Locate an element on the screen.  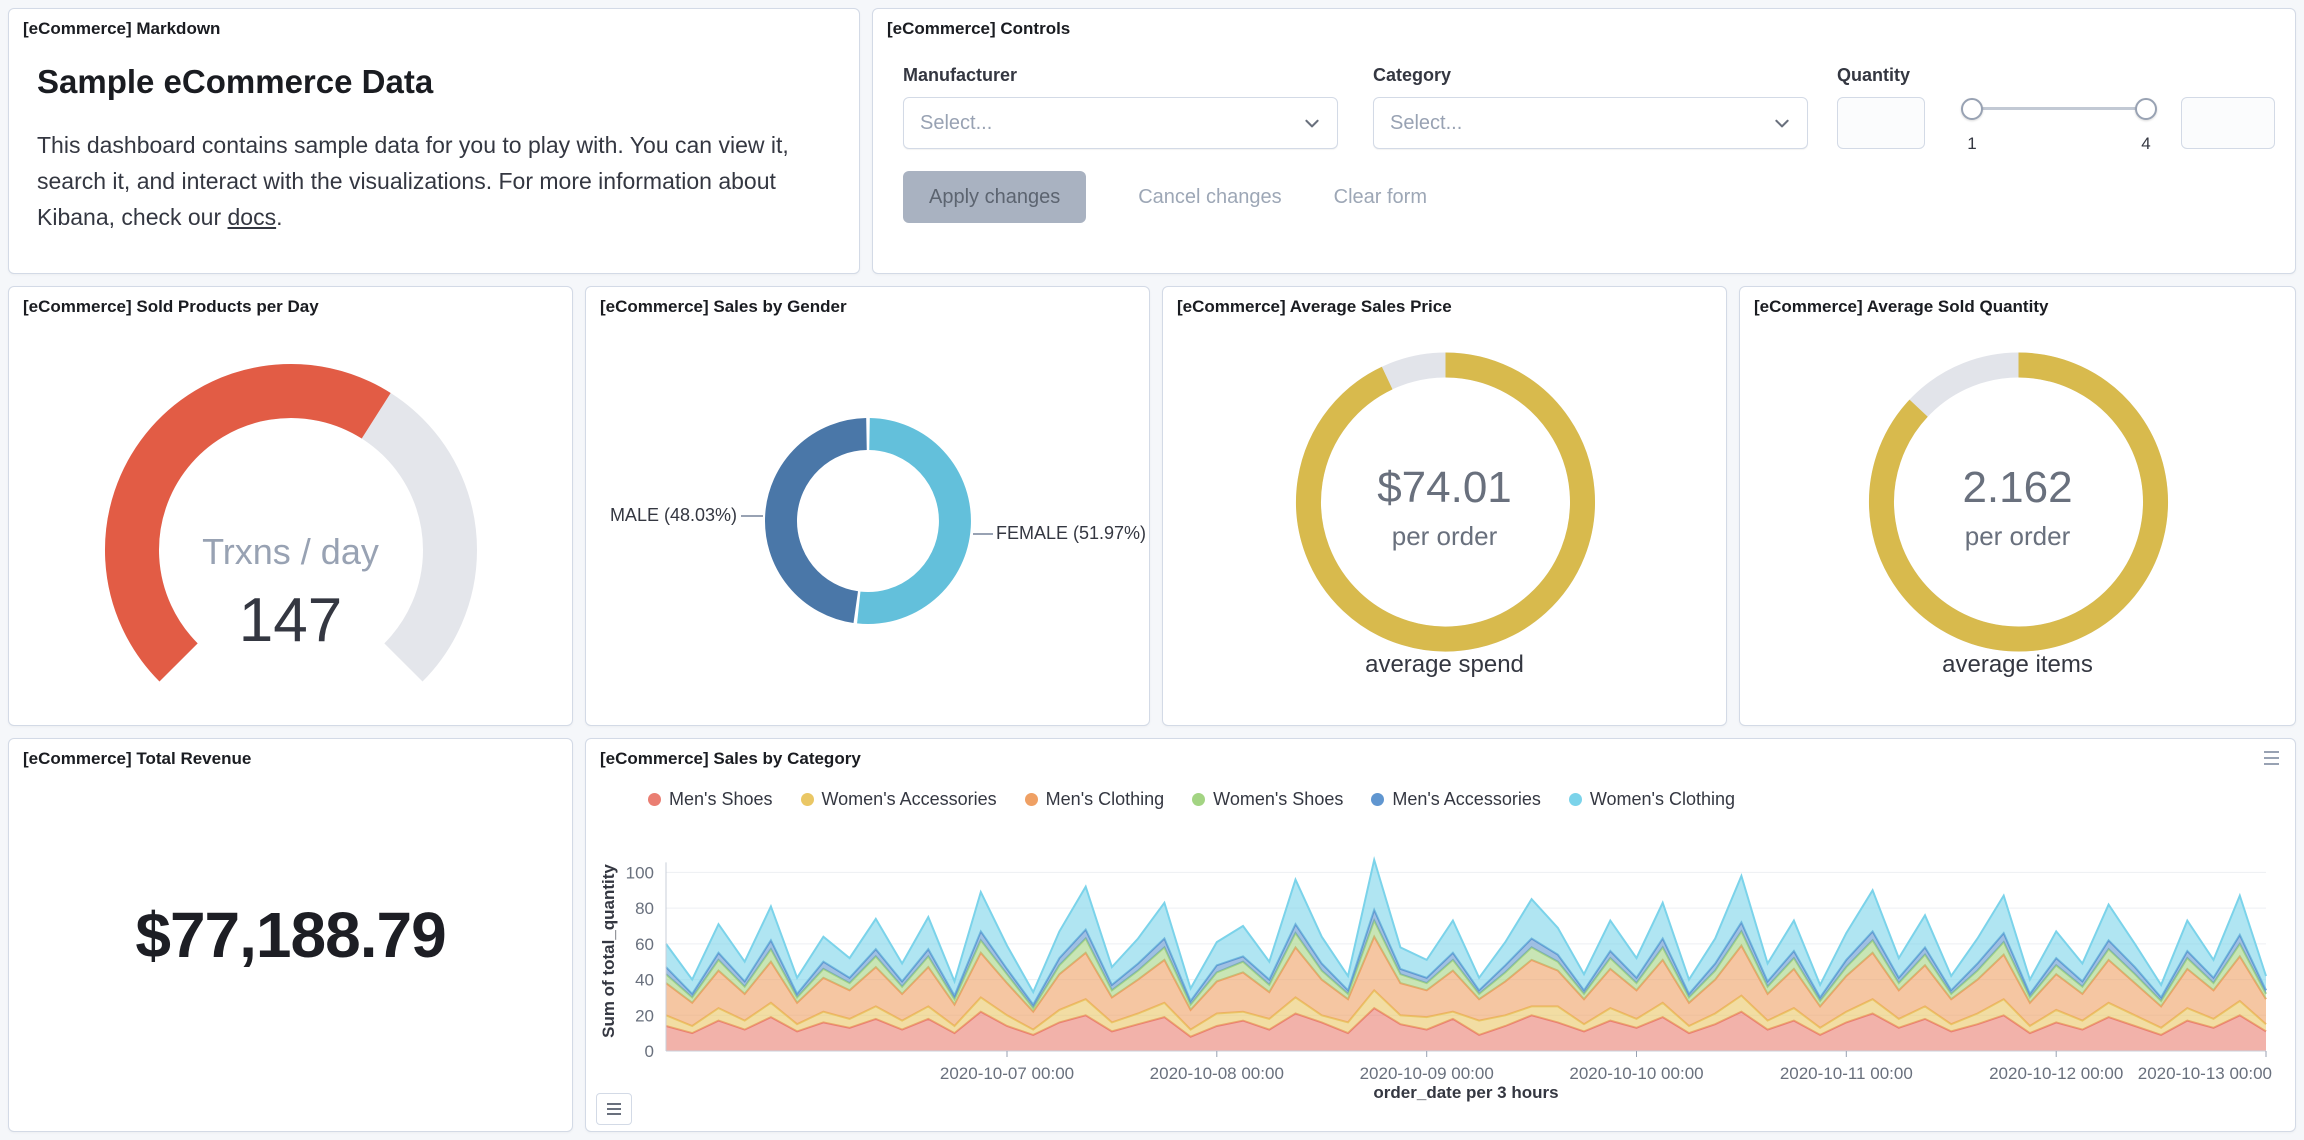
pie-label-female: FEMALE (51.97%) is located at coordinates (1071, 533).